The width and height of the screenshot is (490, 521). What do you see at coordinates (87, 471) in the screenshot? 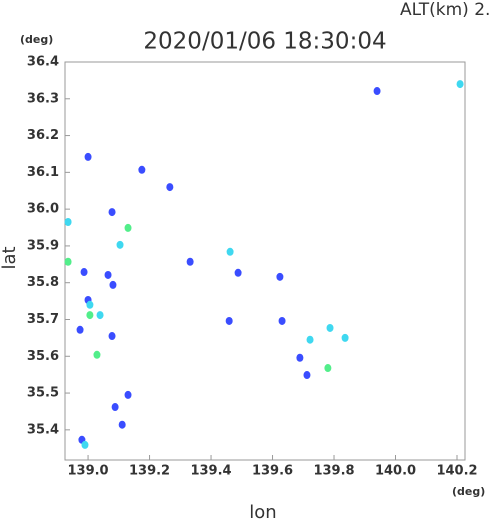
I see `x-tick-label: 139.0` at bounding box center [87, 471].